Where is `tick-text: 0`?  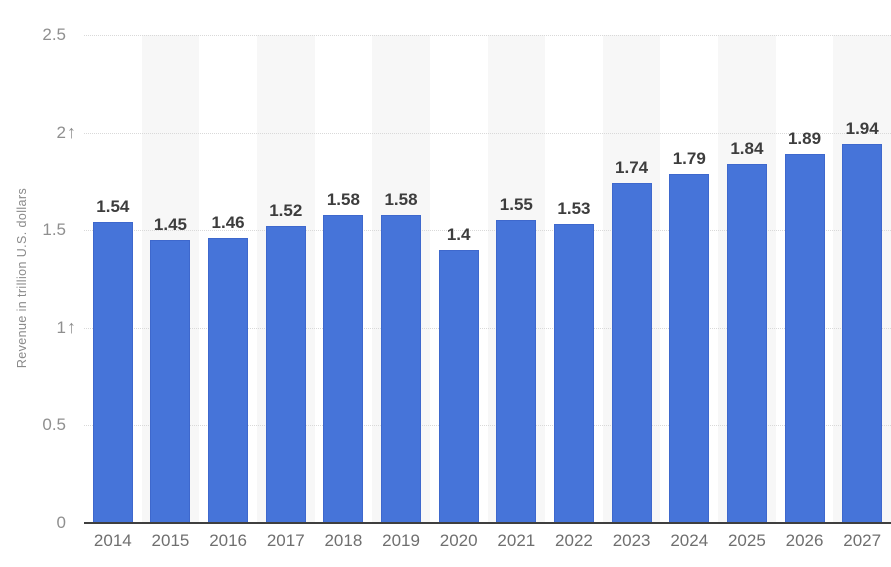 tick-text: 0 is located at coordinates (61, 522).